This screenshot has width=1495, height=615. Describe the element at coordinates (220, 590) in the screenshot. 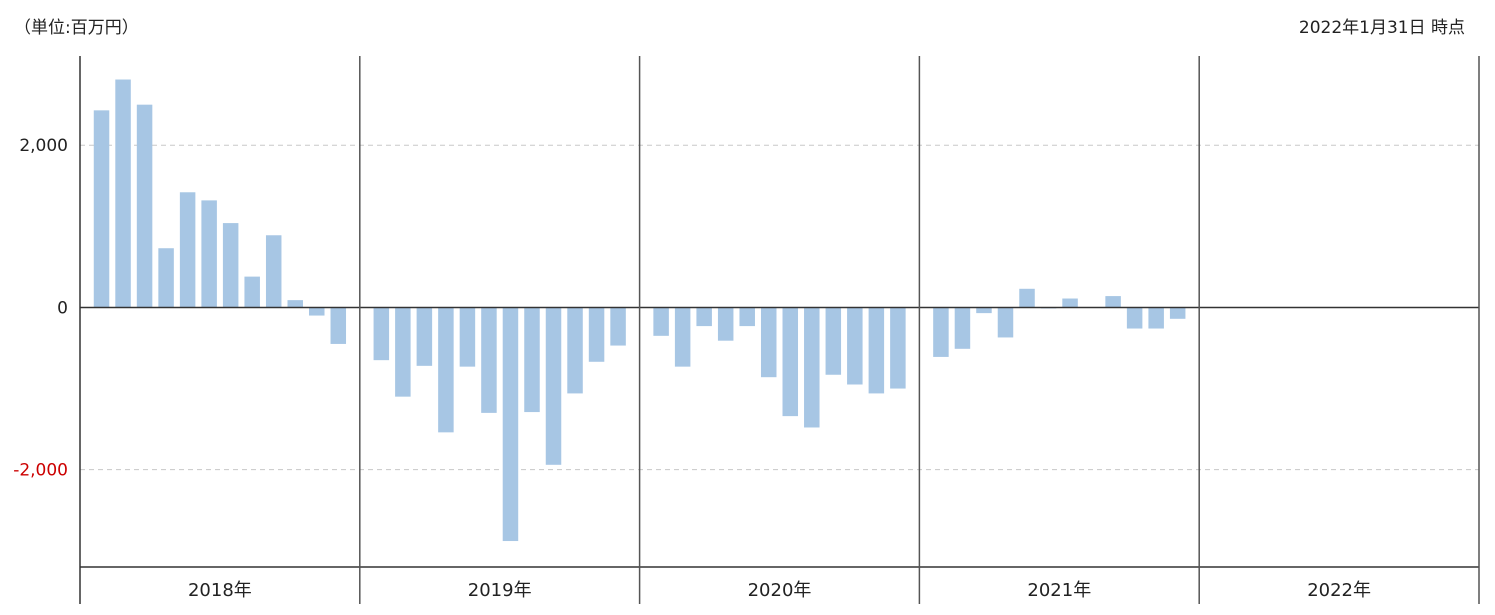

I see `year-label: 2018年` at that location.